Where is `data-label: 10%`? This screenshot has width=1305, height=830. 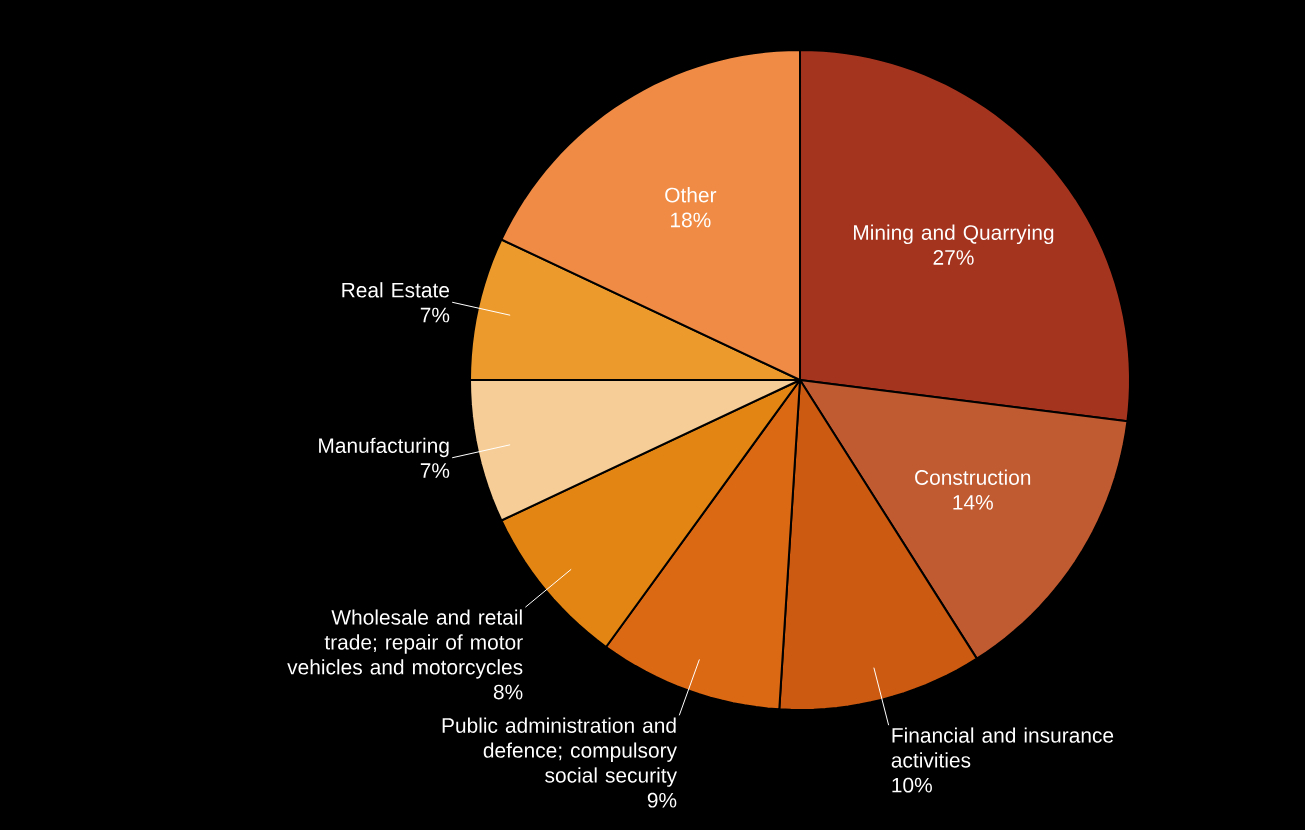
data-label: 10% is located at coordinates (912, 785).